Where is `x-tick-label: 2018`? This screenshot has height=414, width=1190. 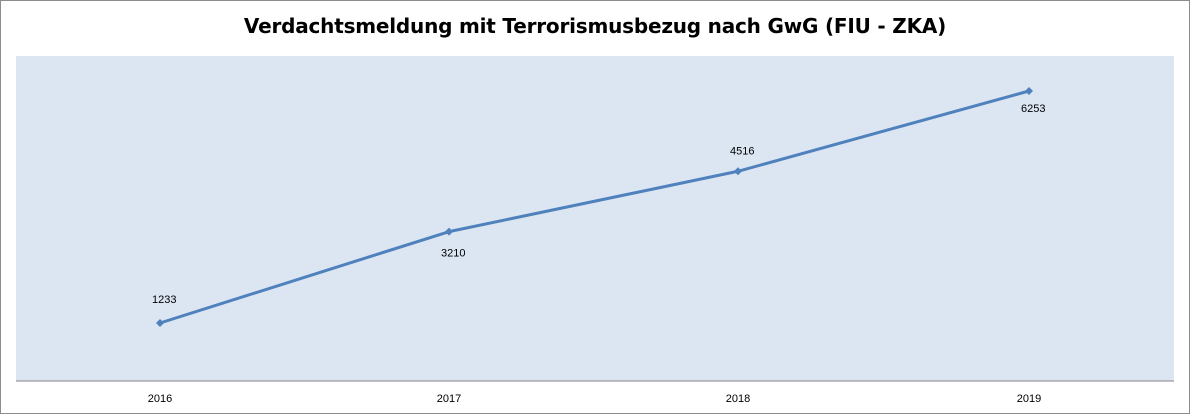 x-tick-label: 2018 is located at coordinates (738, 399).